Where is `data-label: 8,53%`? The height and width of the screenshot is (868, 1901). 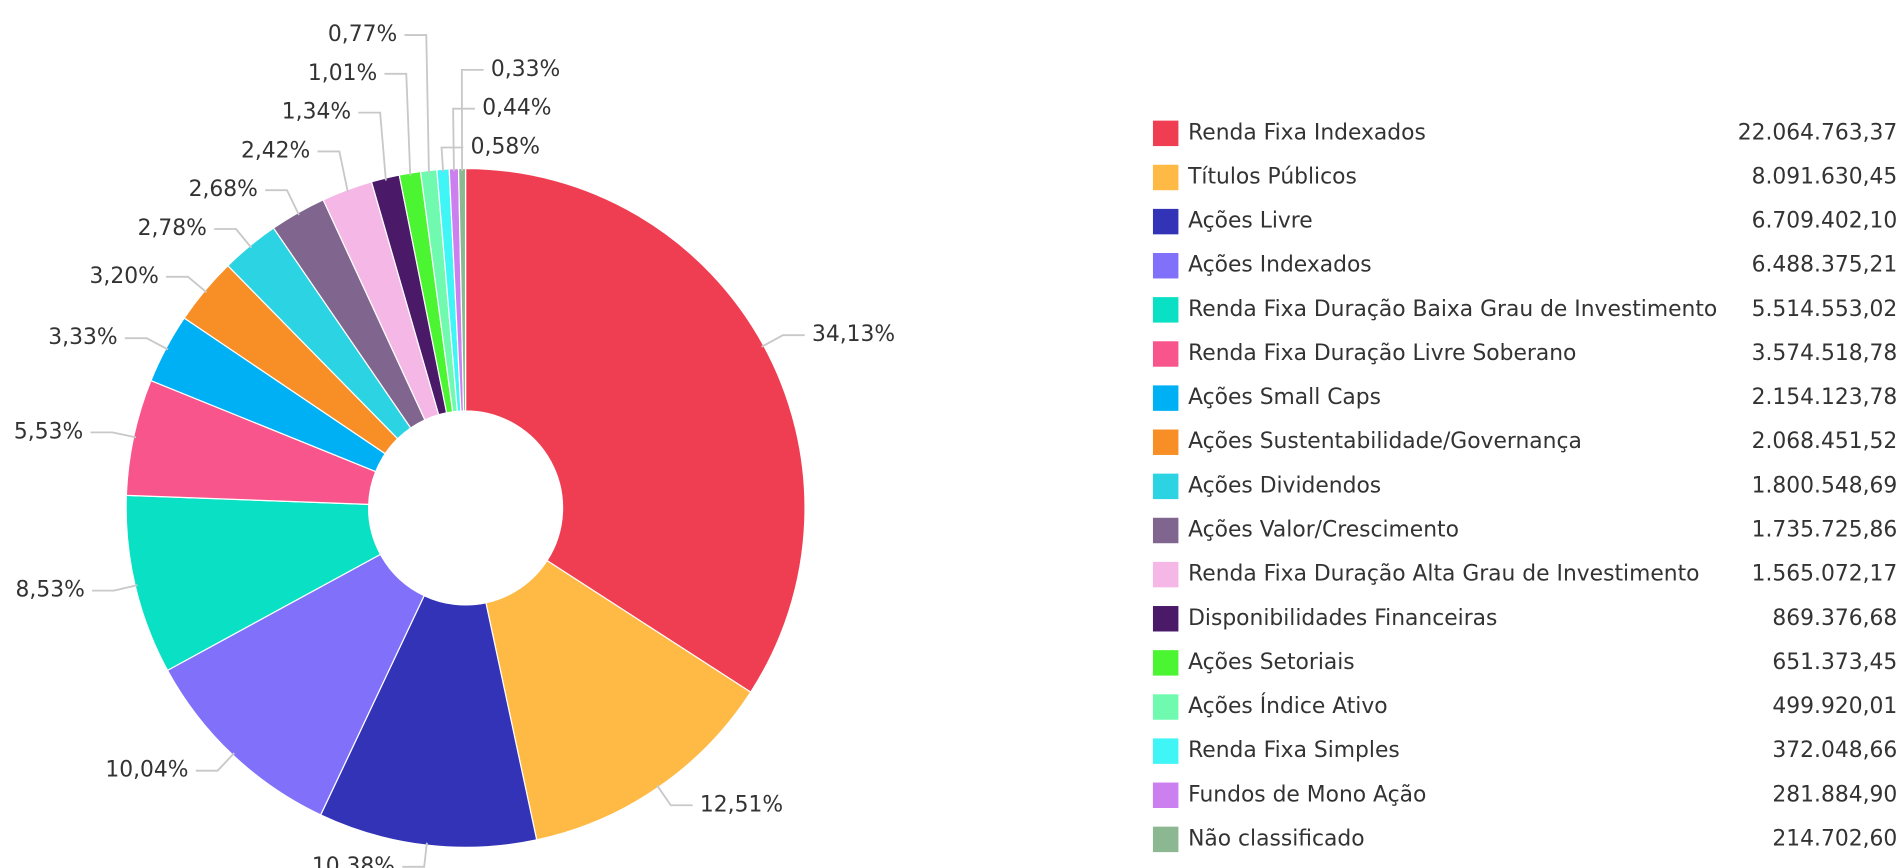
data-label: 8,53% is located at coordinates (50, 590).